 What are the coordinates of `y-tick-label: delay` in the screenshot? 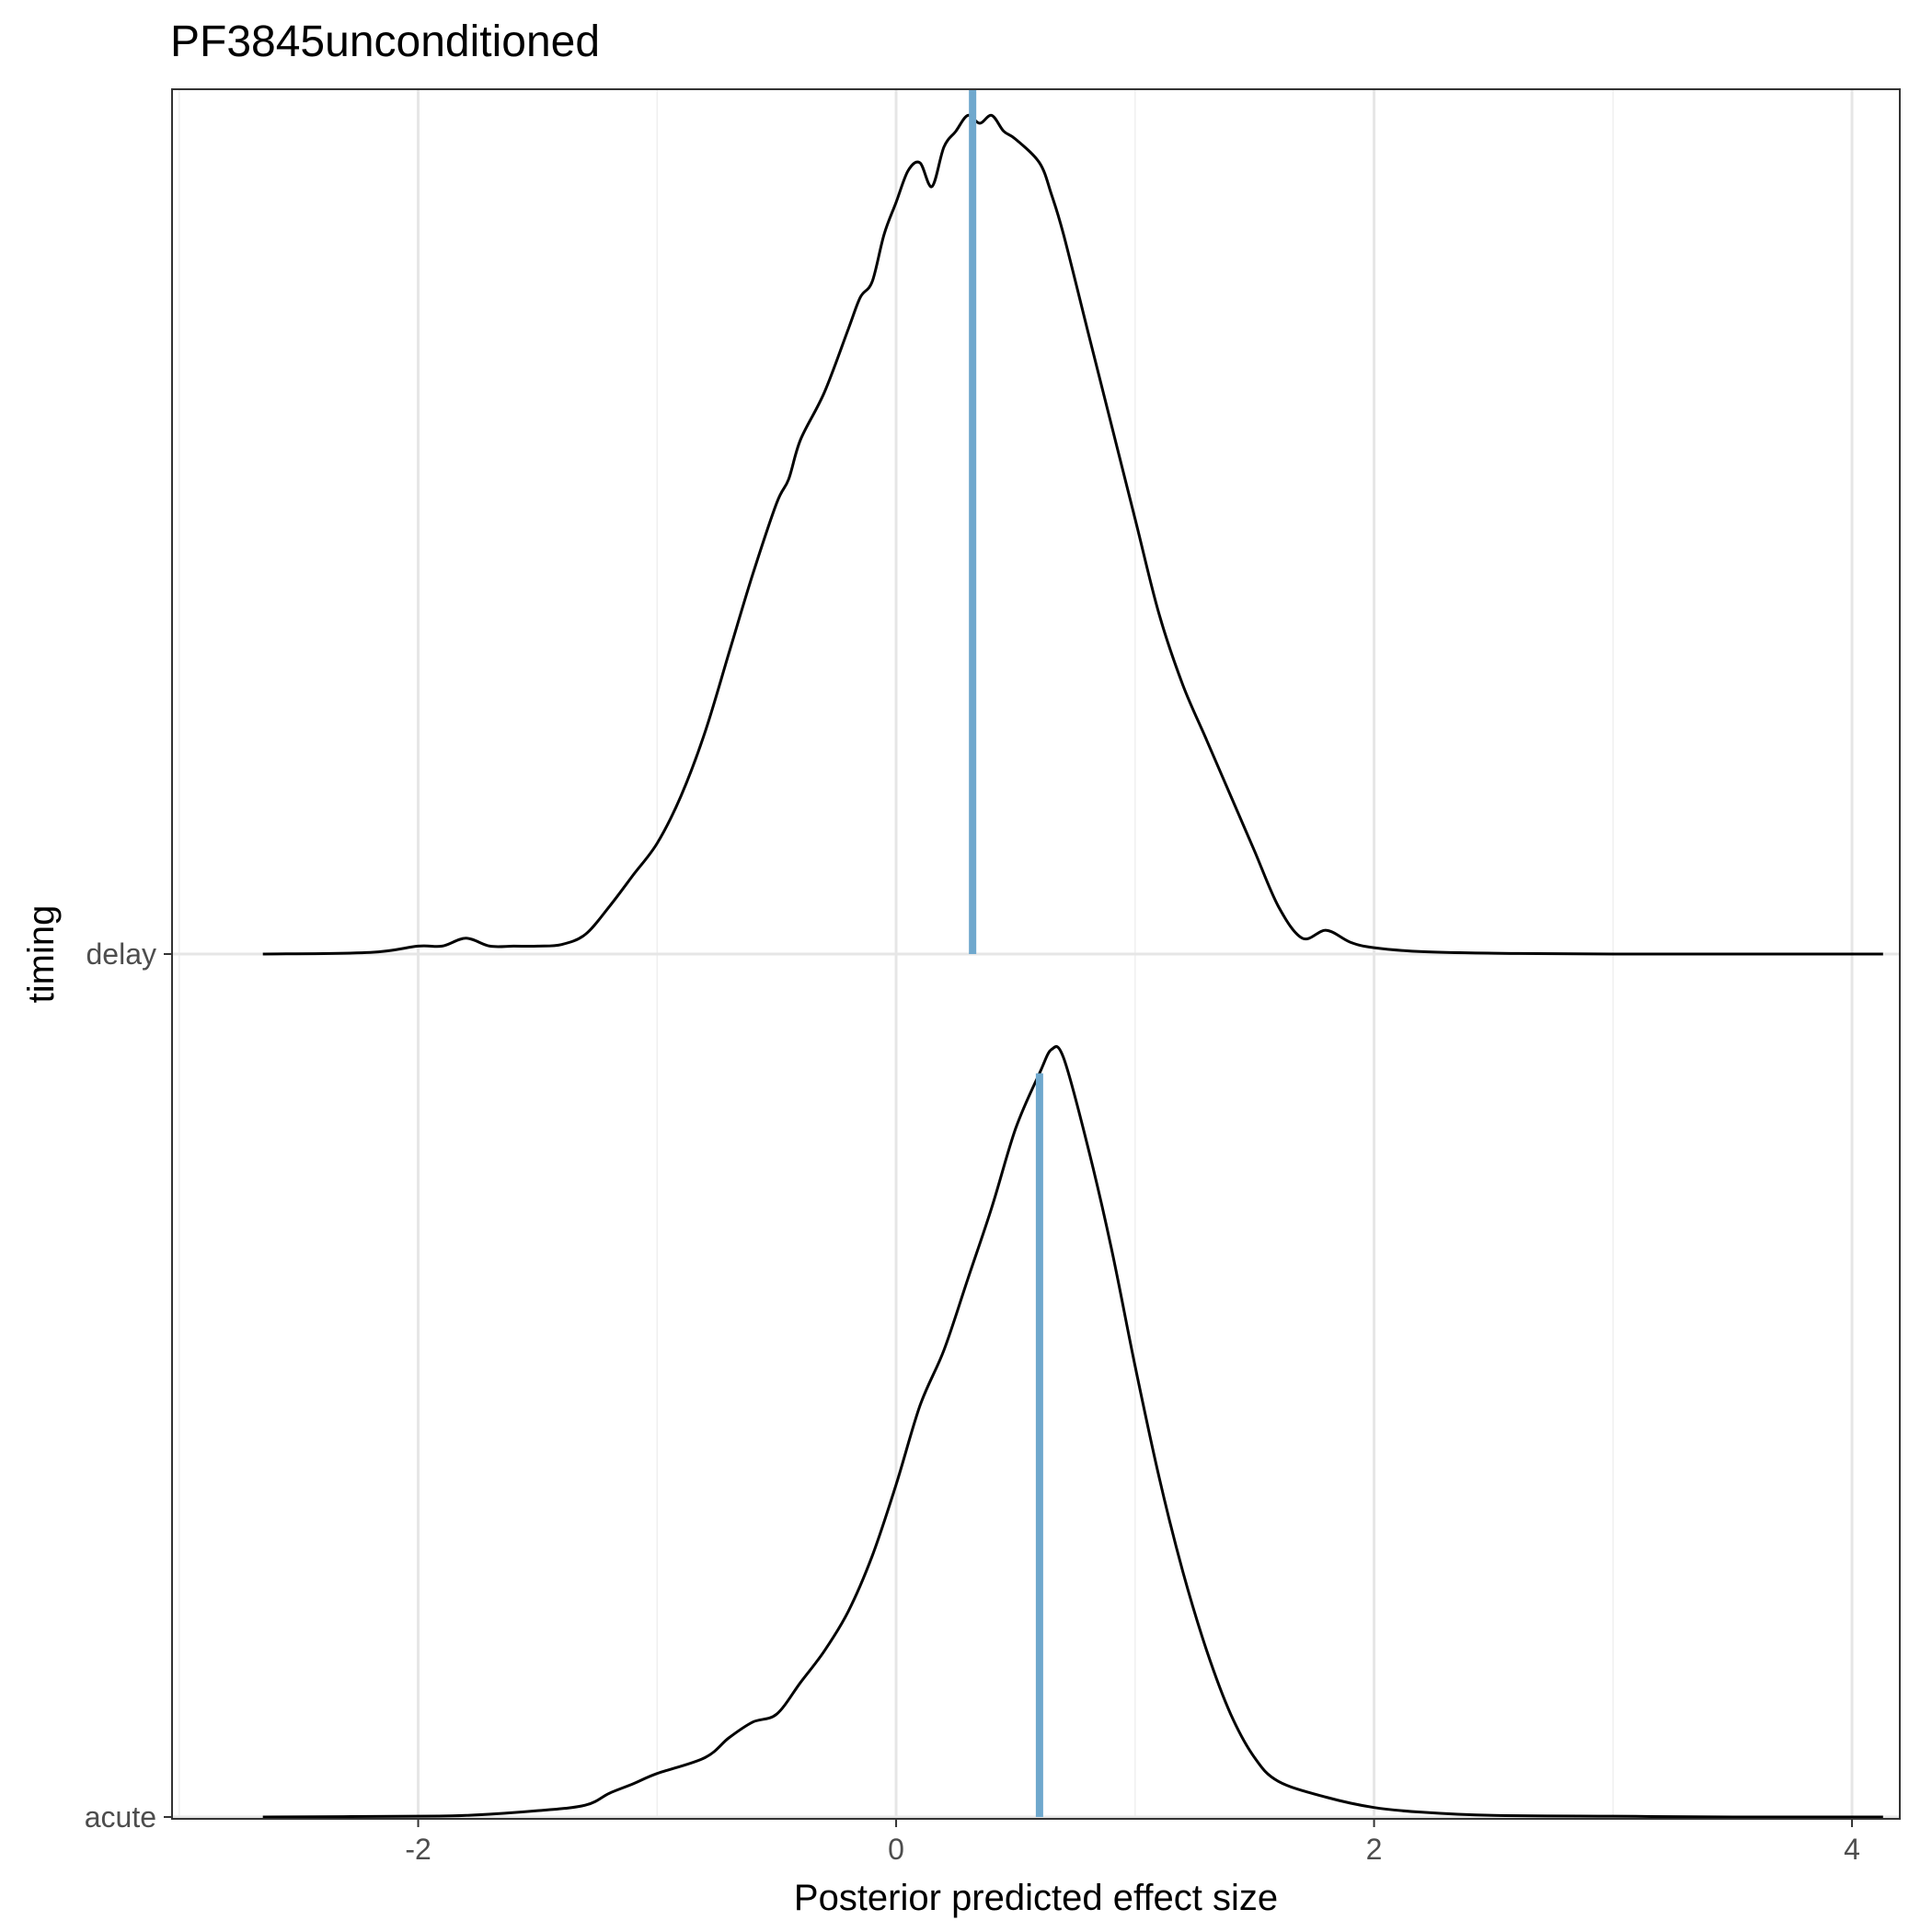 It's located at (121, 954).